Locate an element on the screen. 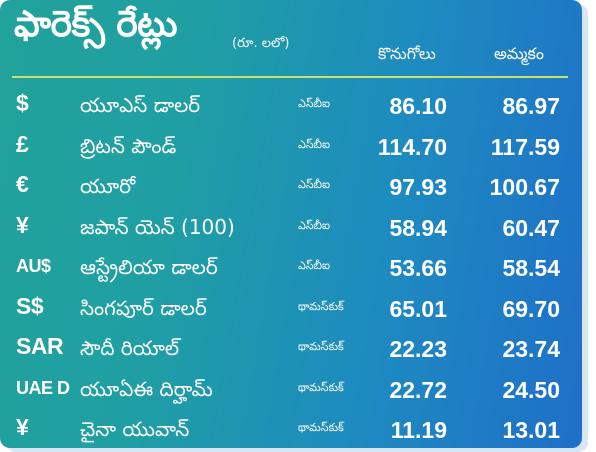  buy-rate: 22.72 is located at coordinates (418, 389).